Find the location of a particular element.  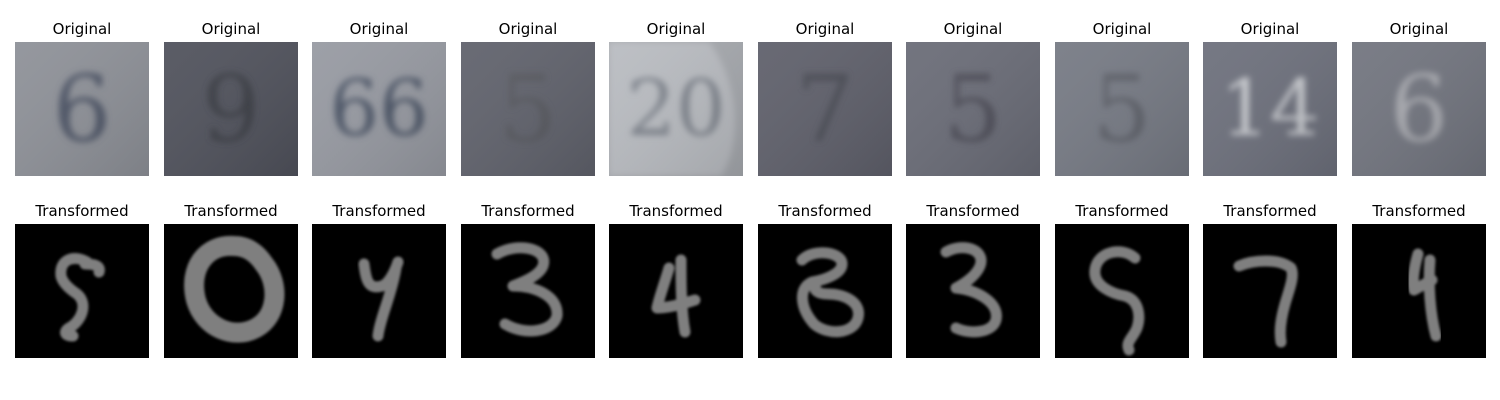

original-image-6: 7 is located at coordinates (825, 109).